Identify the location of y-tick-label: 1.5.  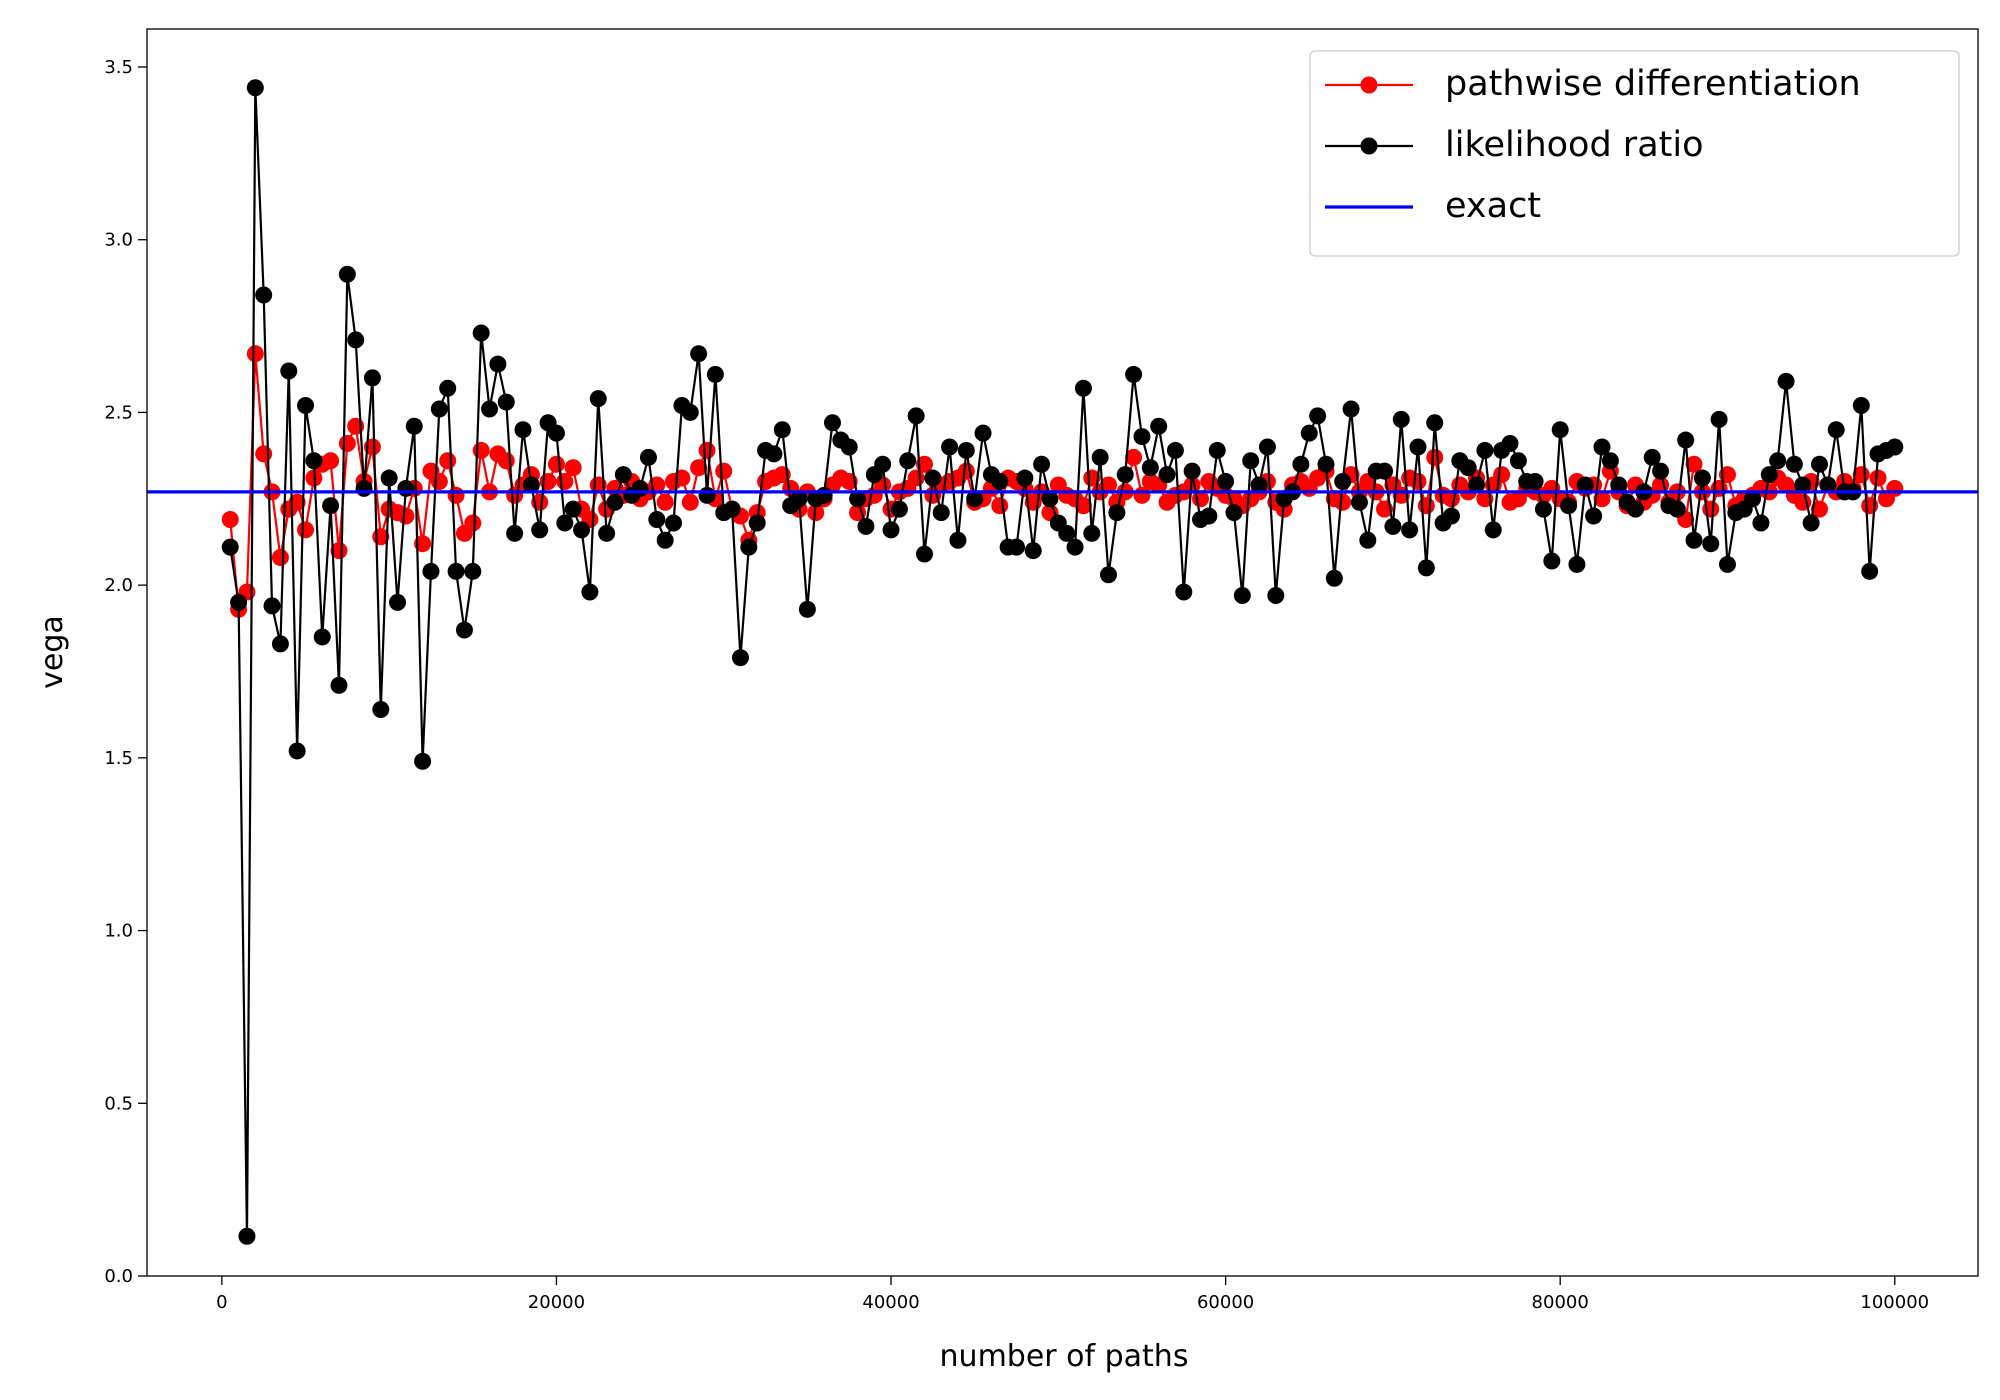
(118, 758).